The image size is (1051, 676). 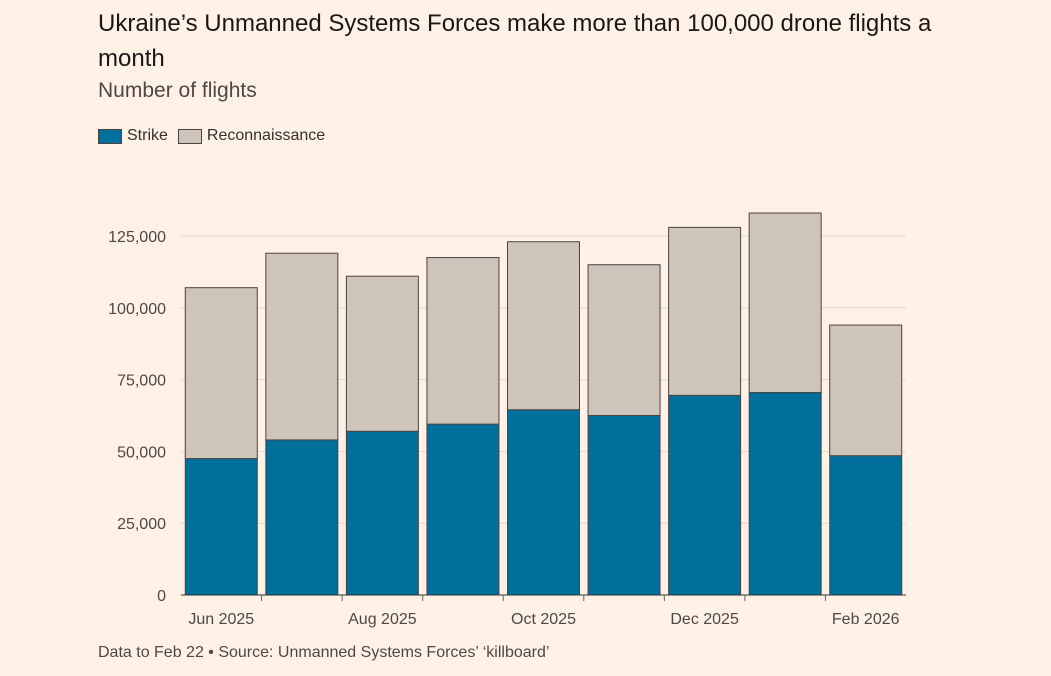 What do you see at coordinates (147, 135) in the screenshot?
I see `legend-label-strike: Strike` at bounding box center [147, 135].